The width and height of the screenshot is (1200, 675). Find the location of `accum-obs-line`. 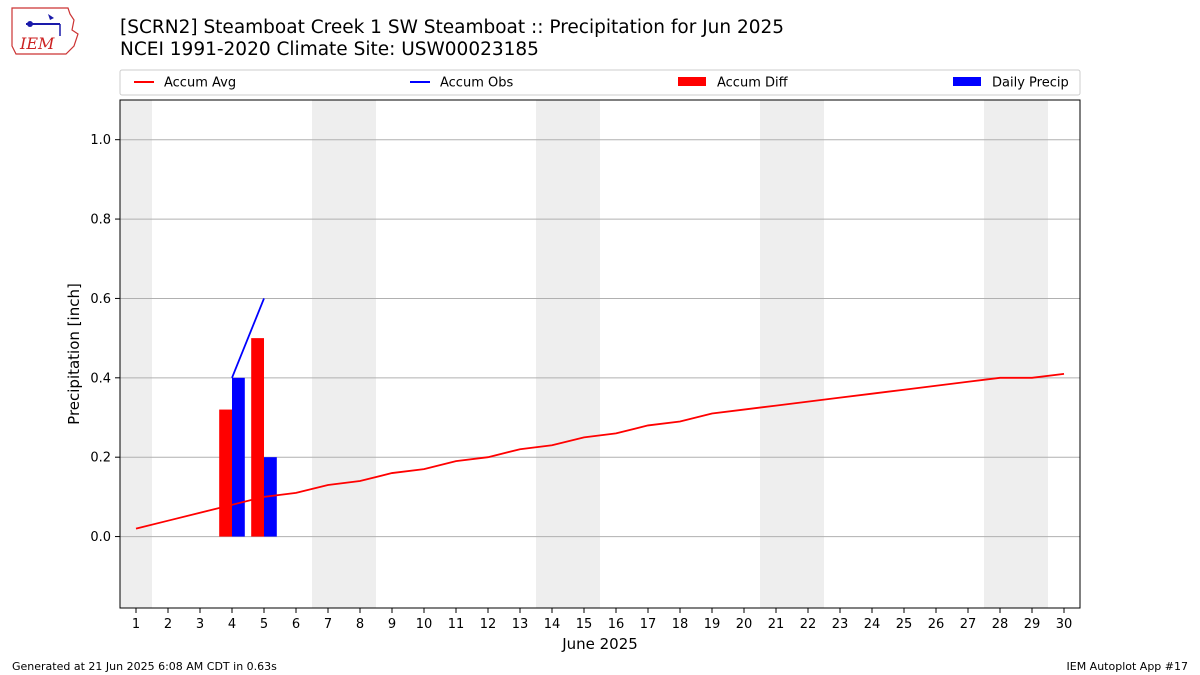

accum-obs-line is located at coordinates (248, 338).